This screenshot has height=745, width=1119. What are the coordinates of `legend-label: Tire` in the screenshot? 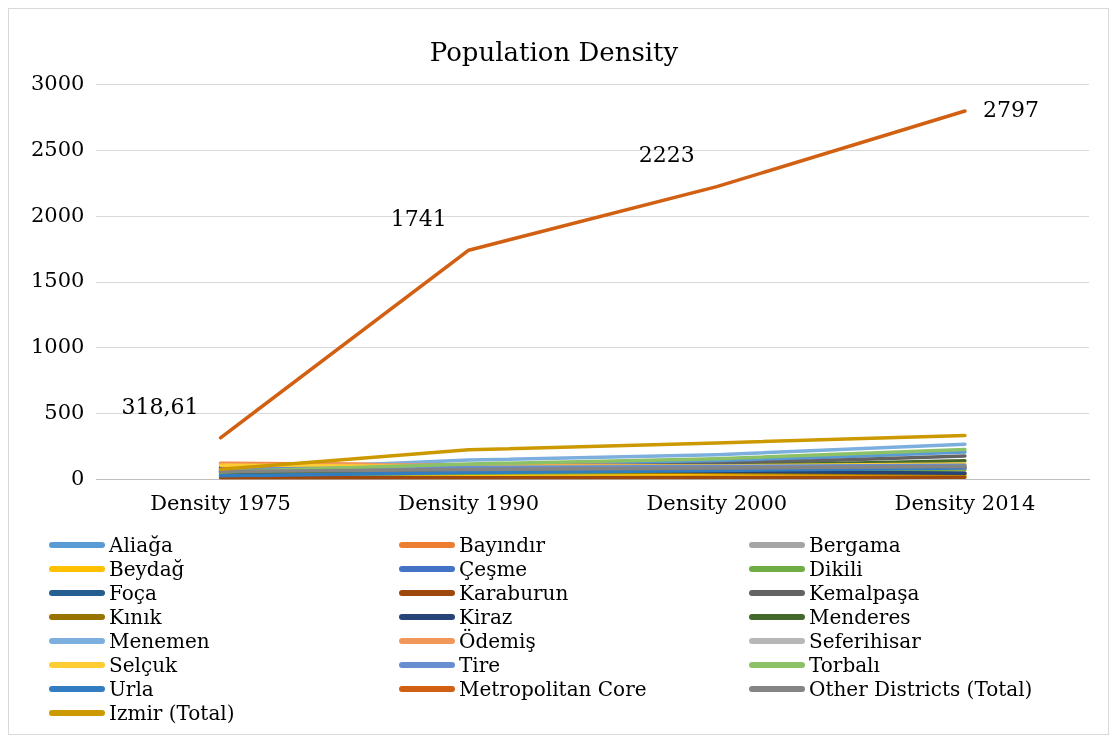 It's located at (480, 665).